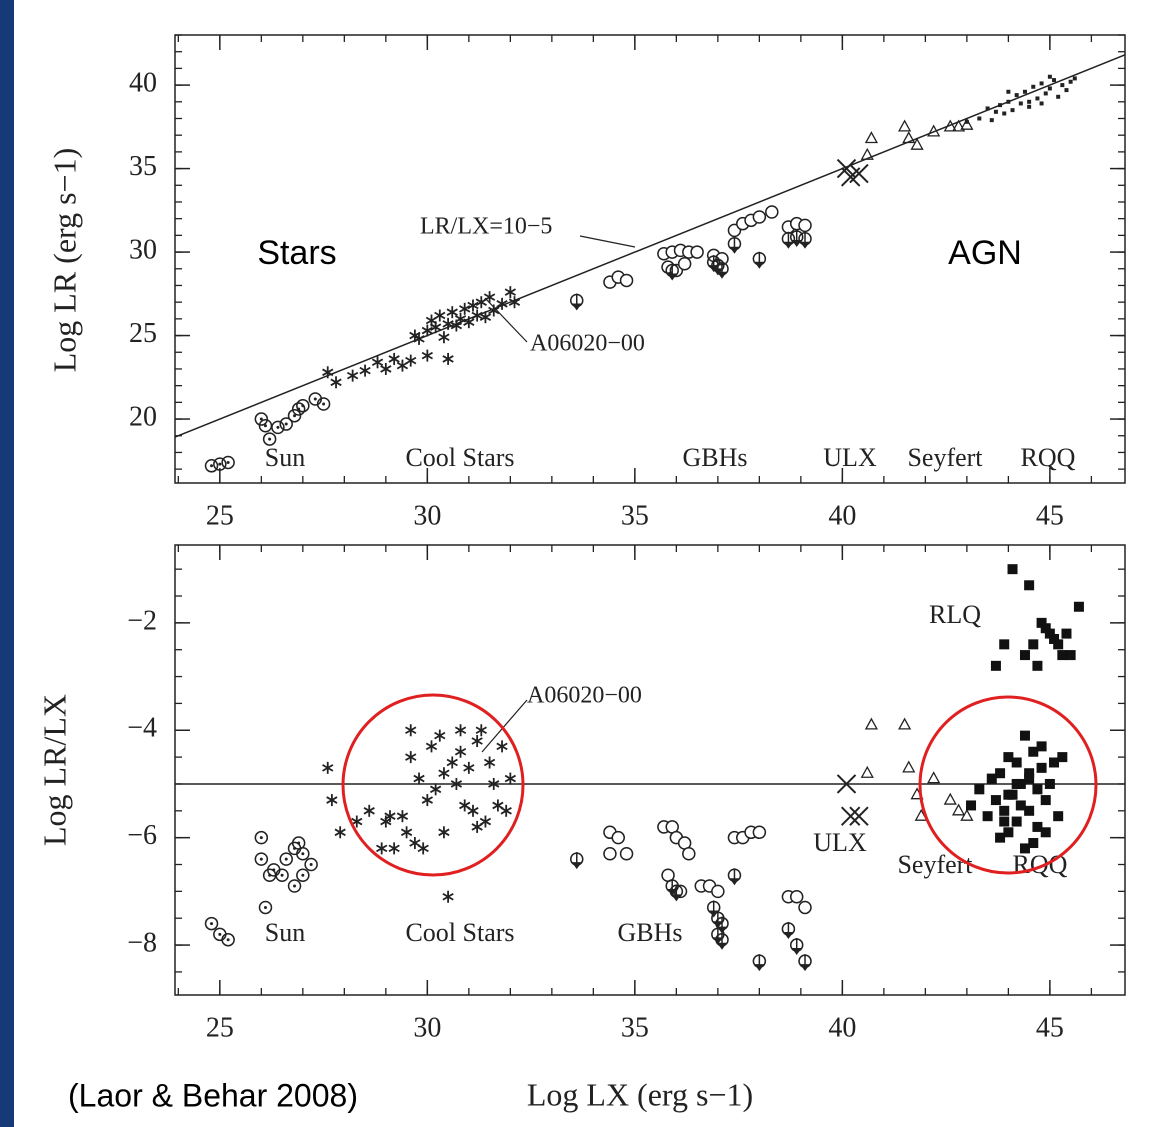 This screenshot has width=1169, height=1127. Describe the element at coordinates (427, 515) in the screenshot. I see `x-tick-label: 30` at that location.